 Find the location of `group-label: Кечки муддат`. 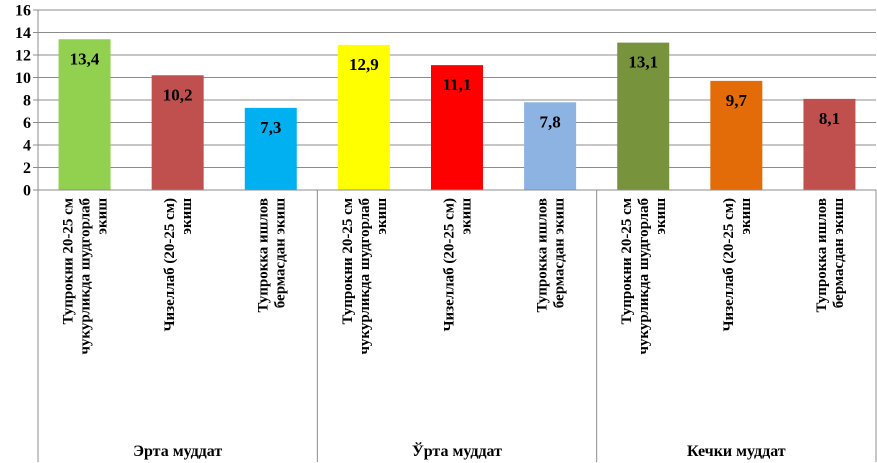

group-label: Кечки муддат is located at coordinates (736, 451).